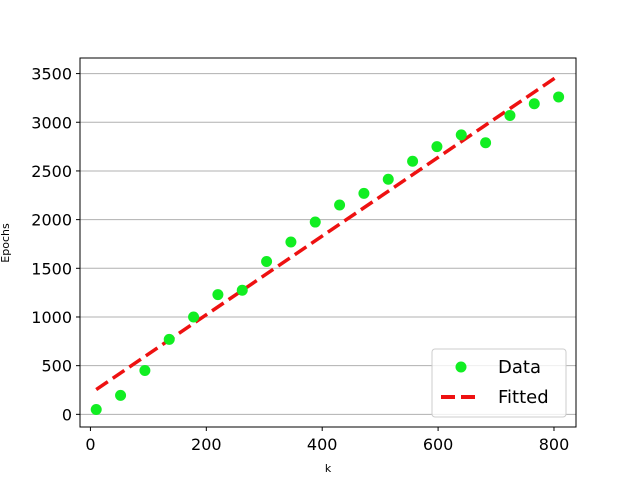 The image size is (640, 480). I want to click on legend-data-label: Data, so click(519, 367).